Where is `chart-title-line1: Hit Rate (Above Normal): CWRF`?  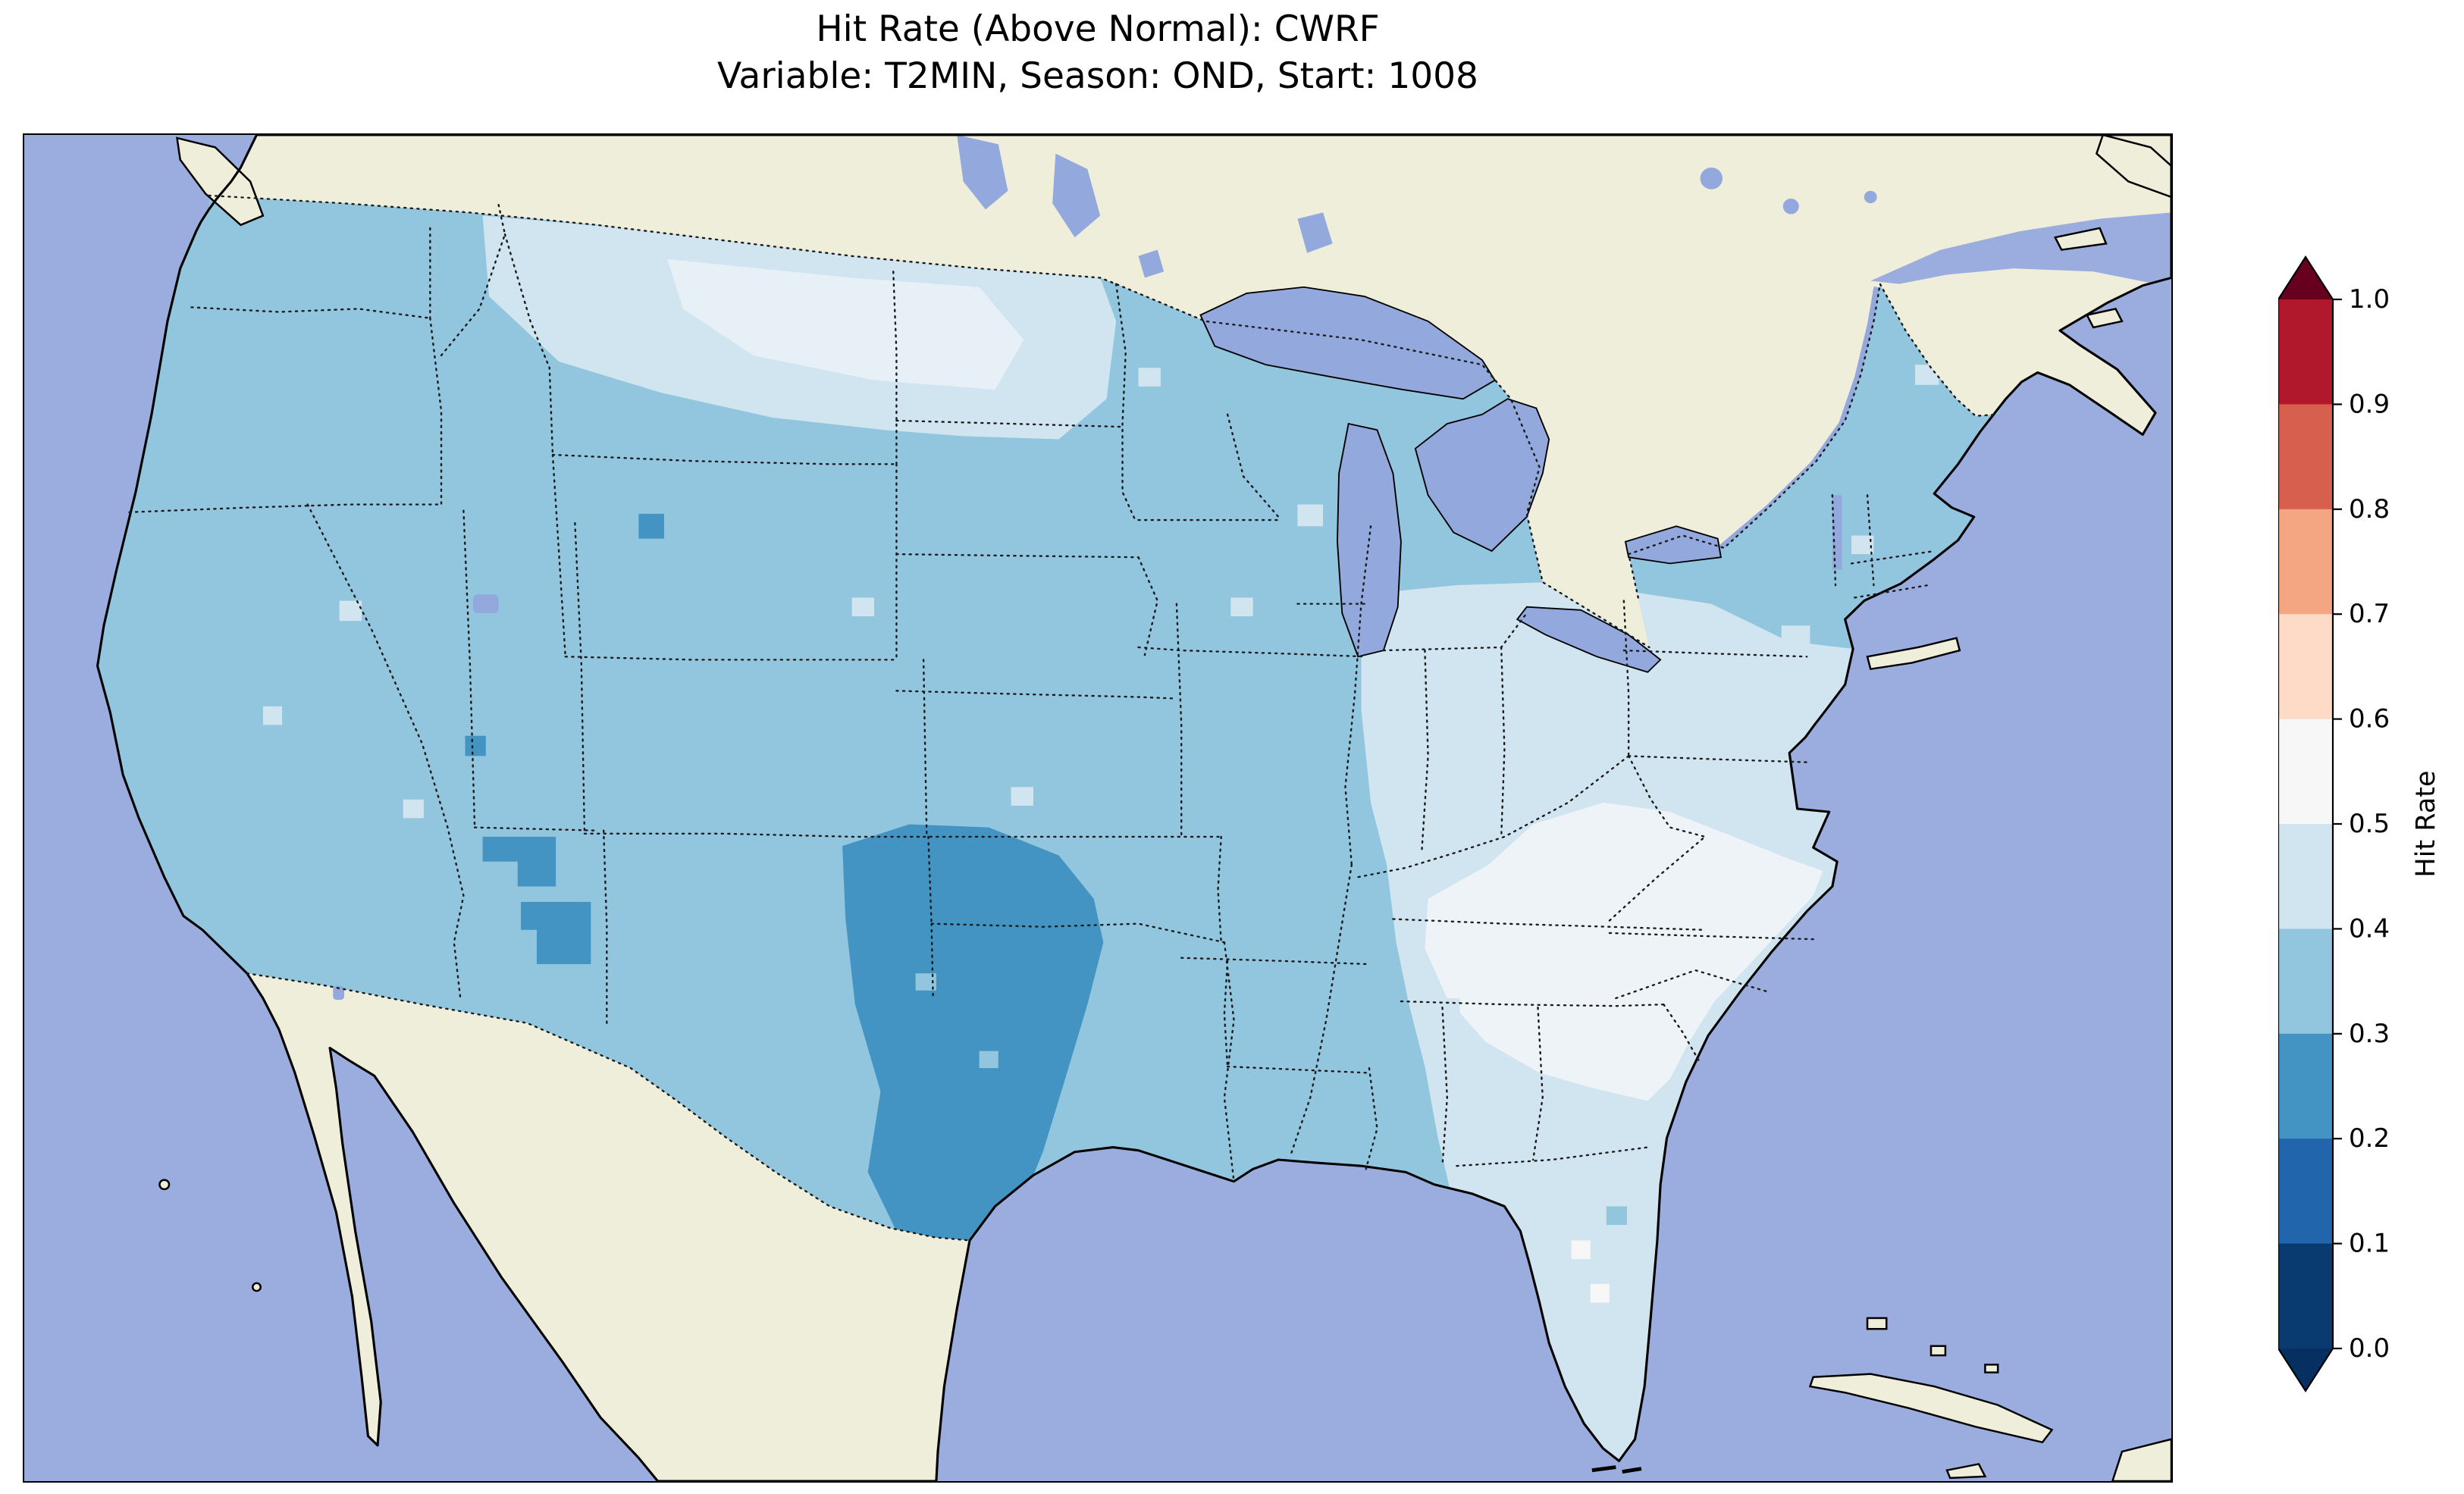
chart-title-line1: Hit Rate (Above Normal): CWRF is located at coordinates (1098, 29).